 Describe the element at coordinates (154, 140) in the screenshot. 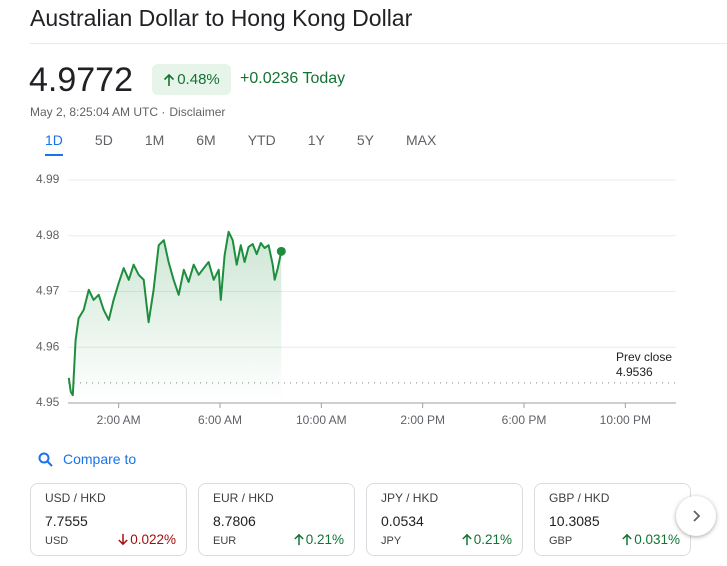

I see `range-tab: 1M` at that location.